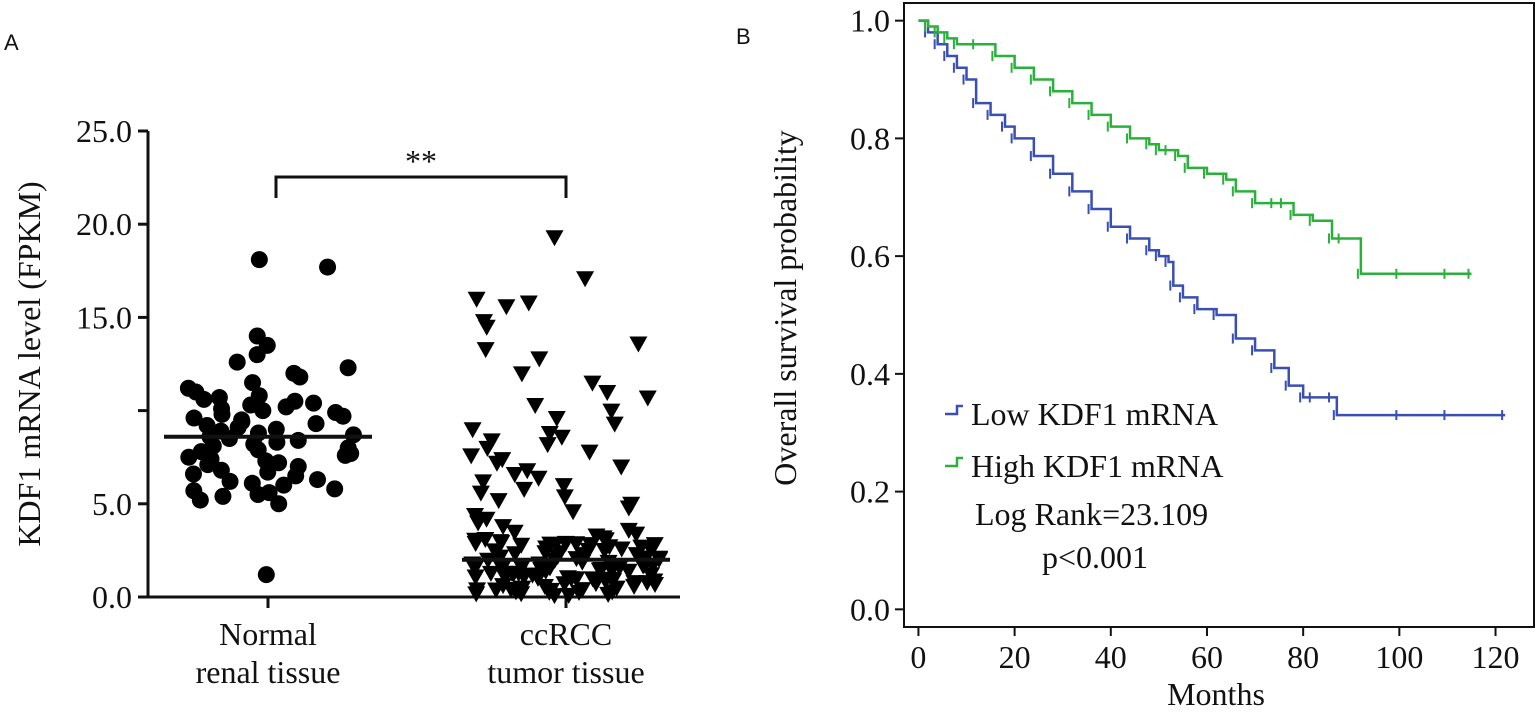 The image size is (1536, 713). Describe the element at coordinates (1195, 147) in the screenshot. I see `survival-curve-high` at that location.